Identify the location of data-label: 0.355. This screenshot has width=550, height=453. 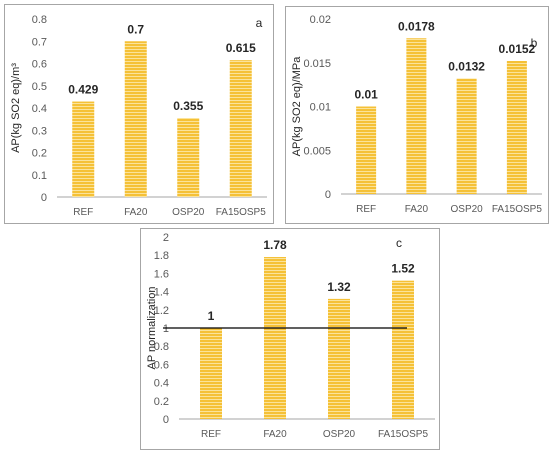
(188, 106).